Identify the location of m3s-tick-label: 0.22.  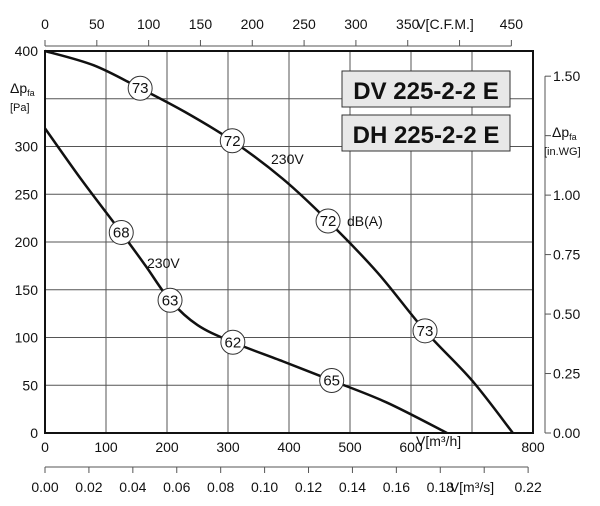
(527, 487).